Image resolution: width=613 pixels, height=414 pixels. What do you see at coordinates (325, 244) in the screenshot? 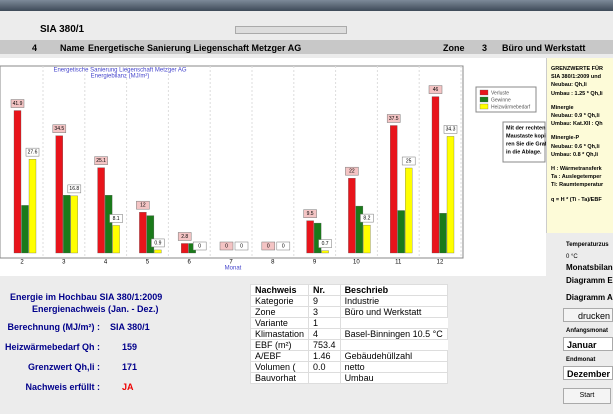
I see `value-label: 0.7` at bounding box center [325, 244].